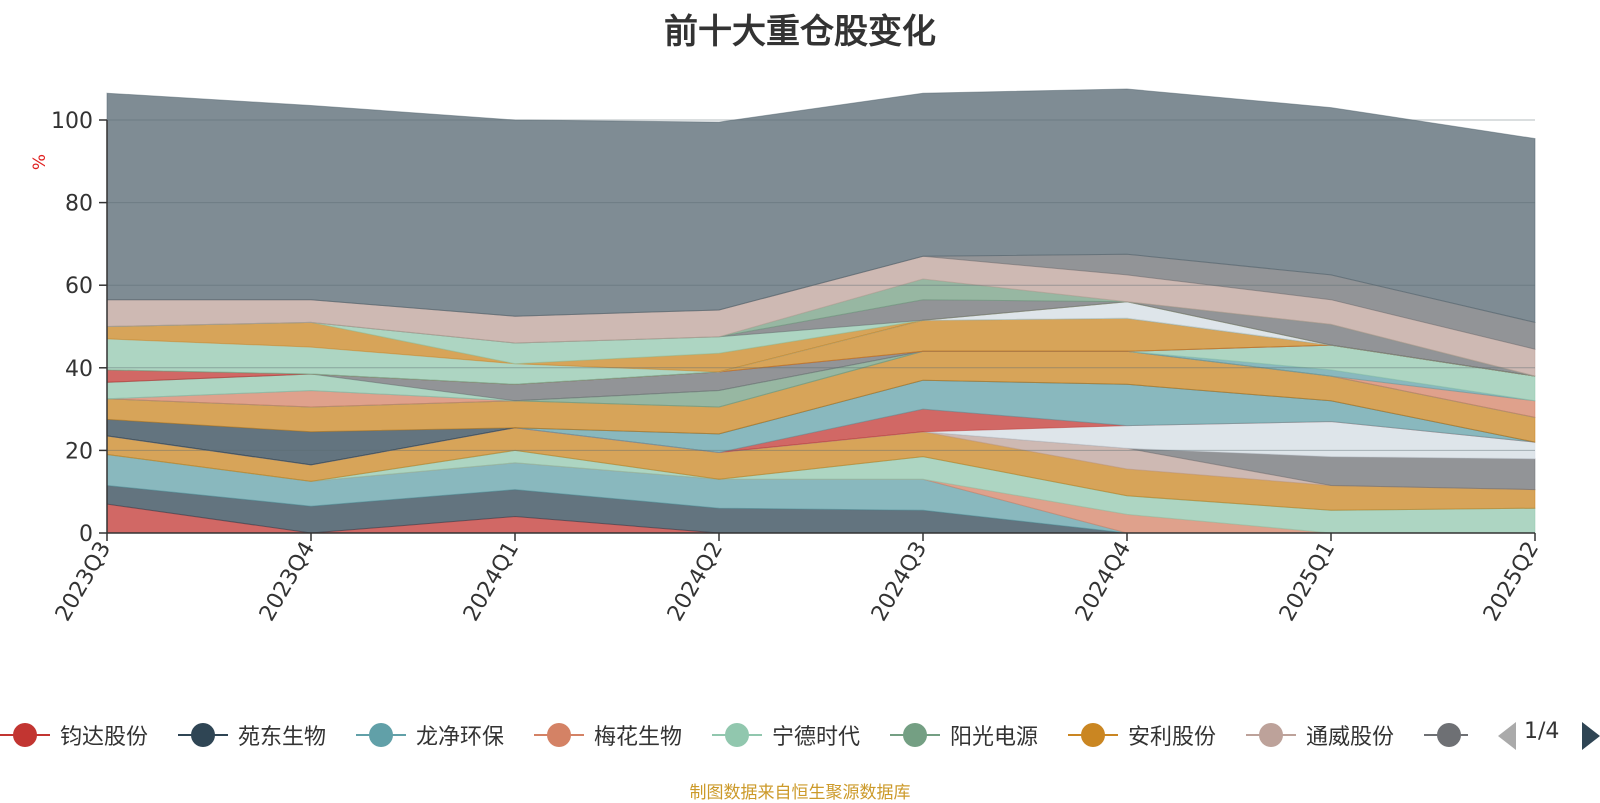  Describe the element at coordinates (40, 162) in the screenshot. I see `y-axis-label: %` at that location.